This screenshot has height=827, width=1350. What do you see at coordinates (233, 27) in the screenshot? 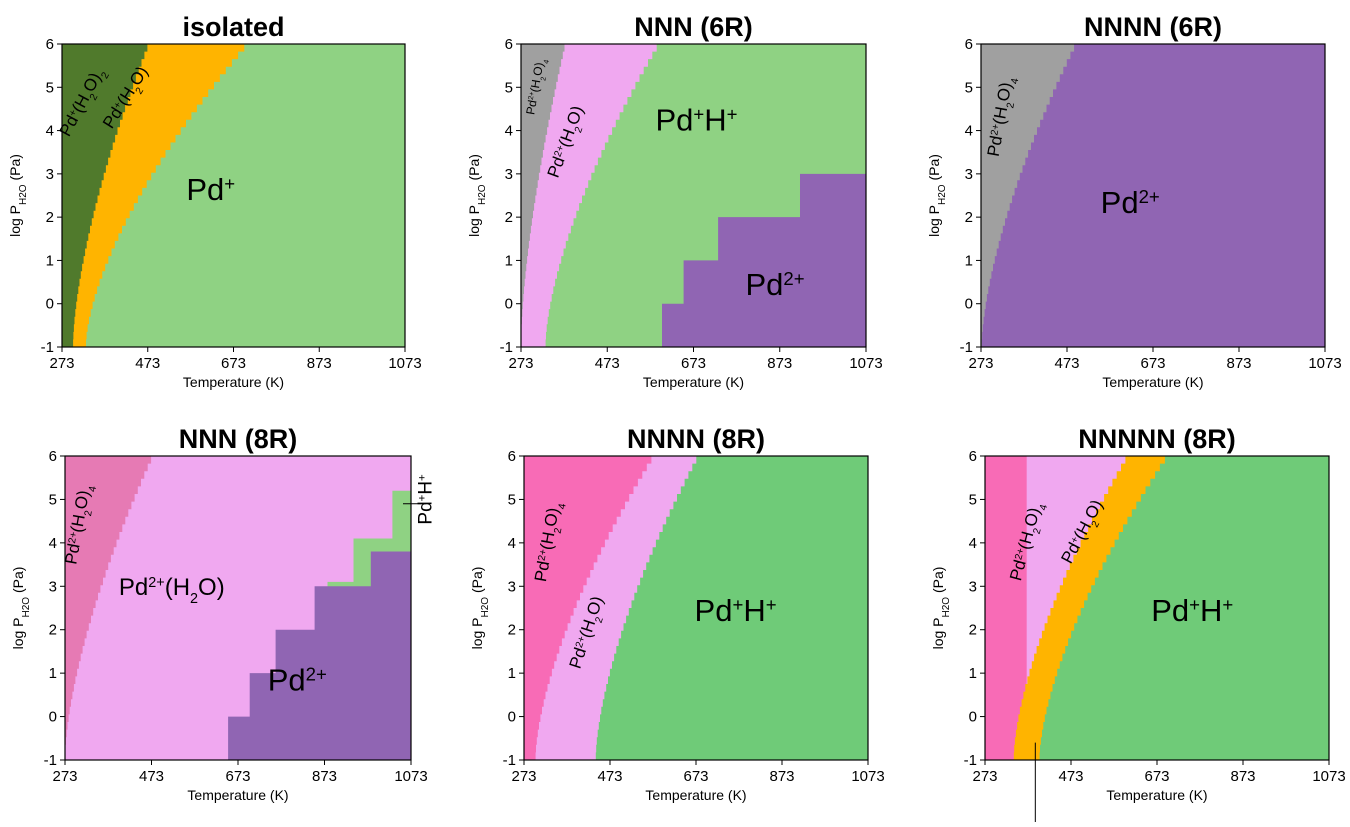
I see `chart-title: isolated` at bounding box center [233, 27].